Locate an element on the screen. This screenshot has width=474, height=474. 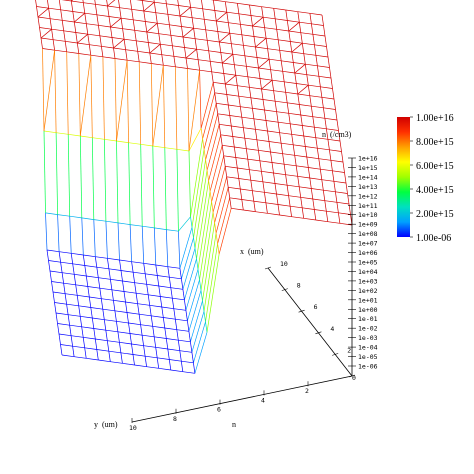
z-tick-label-11: 1e+05 is located at coordinates (368, 263).